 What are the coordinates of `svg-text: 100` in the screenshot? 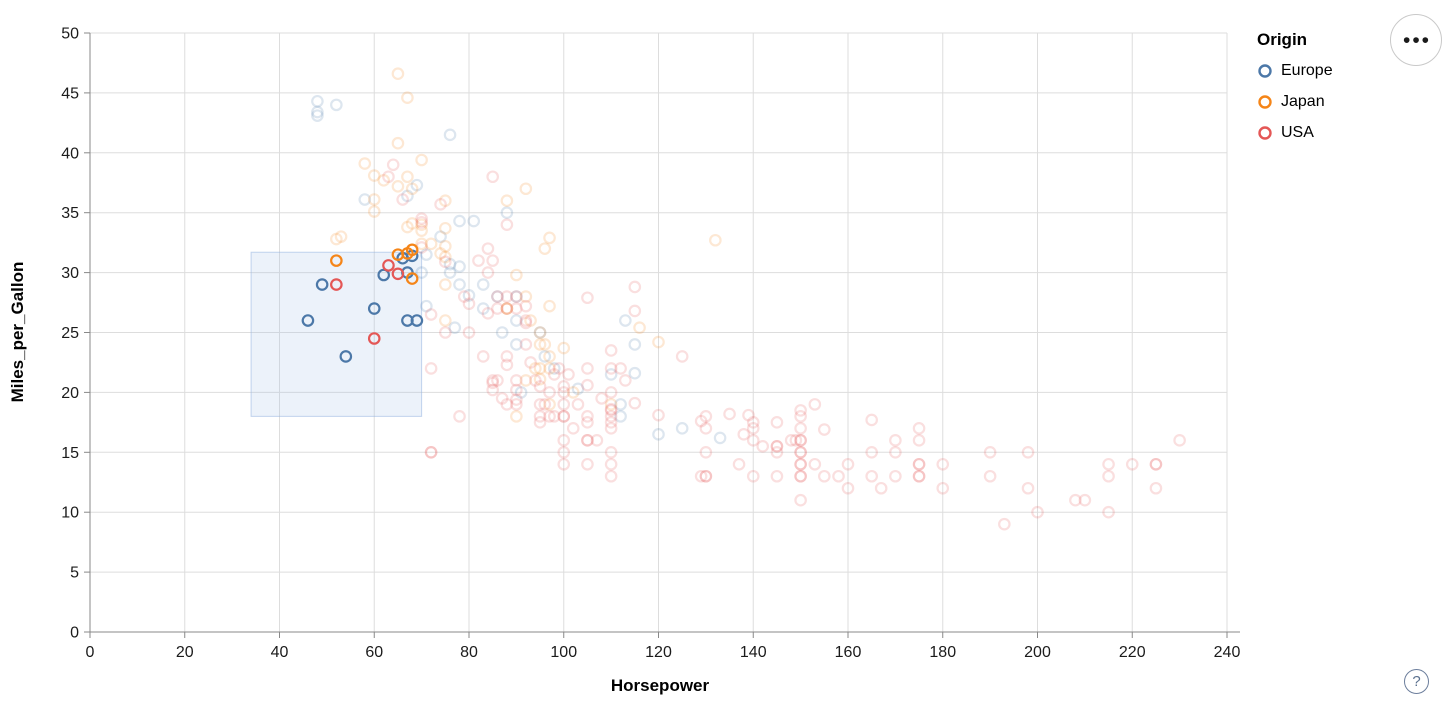 It's located at (563, 652).